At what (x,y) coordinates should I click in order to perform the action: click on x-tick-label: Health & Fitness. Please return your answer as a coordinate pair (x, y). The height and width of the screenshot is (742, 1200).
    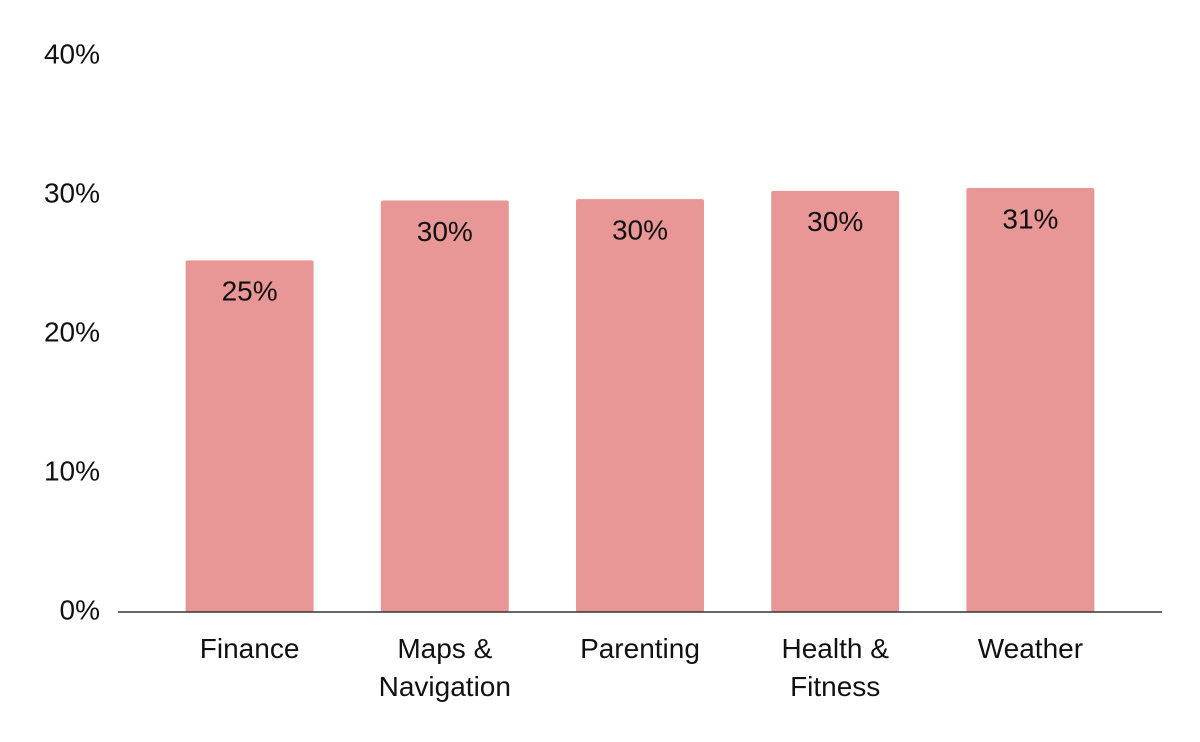
    Looking at the image, I should click on (835, 667).